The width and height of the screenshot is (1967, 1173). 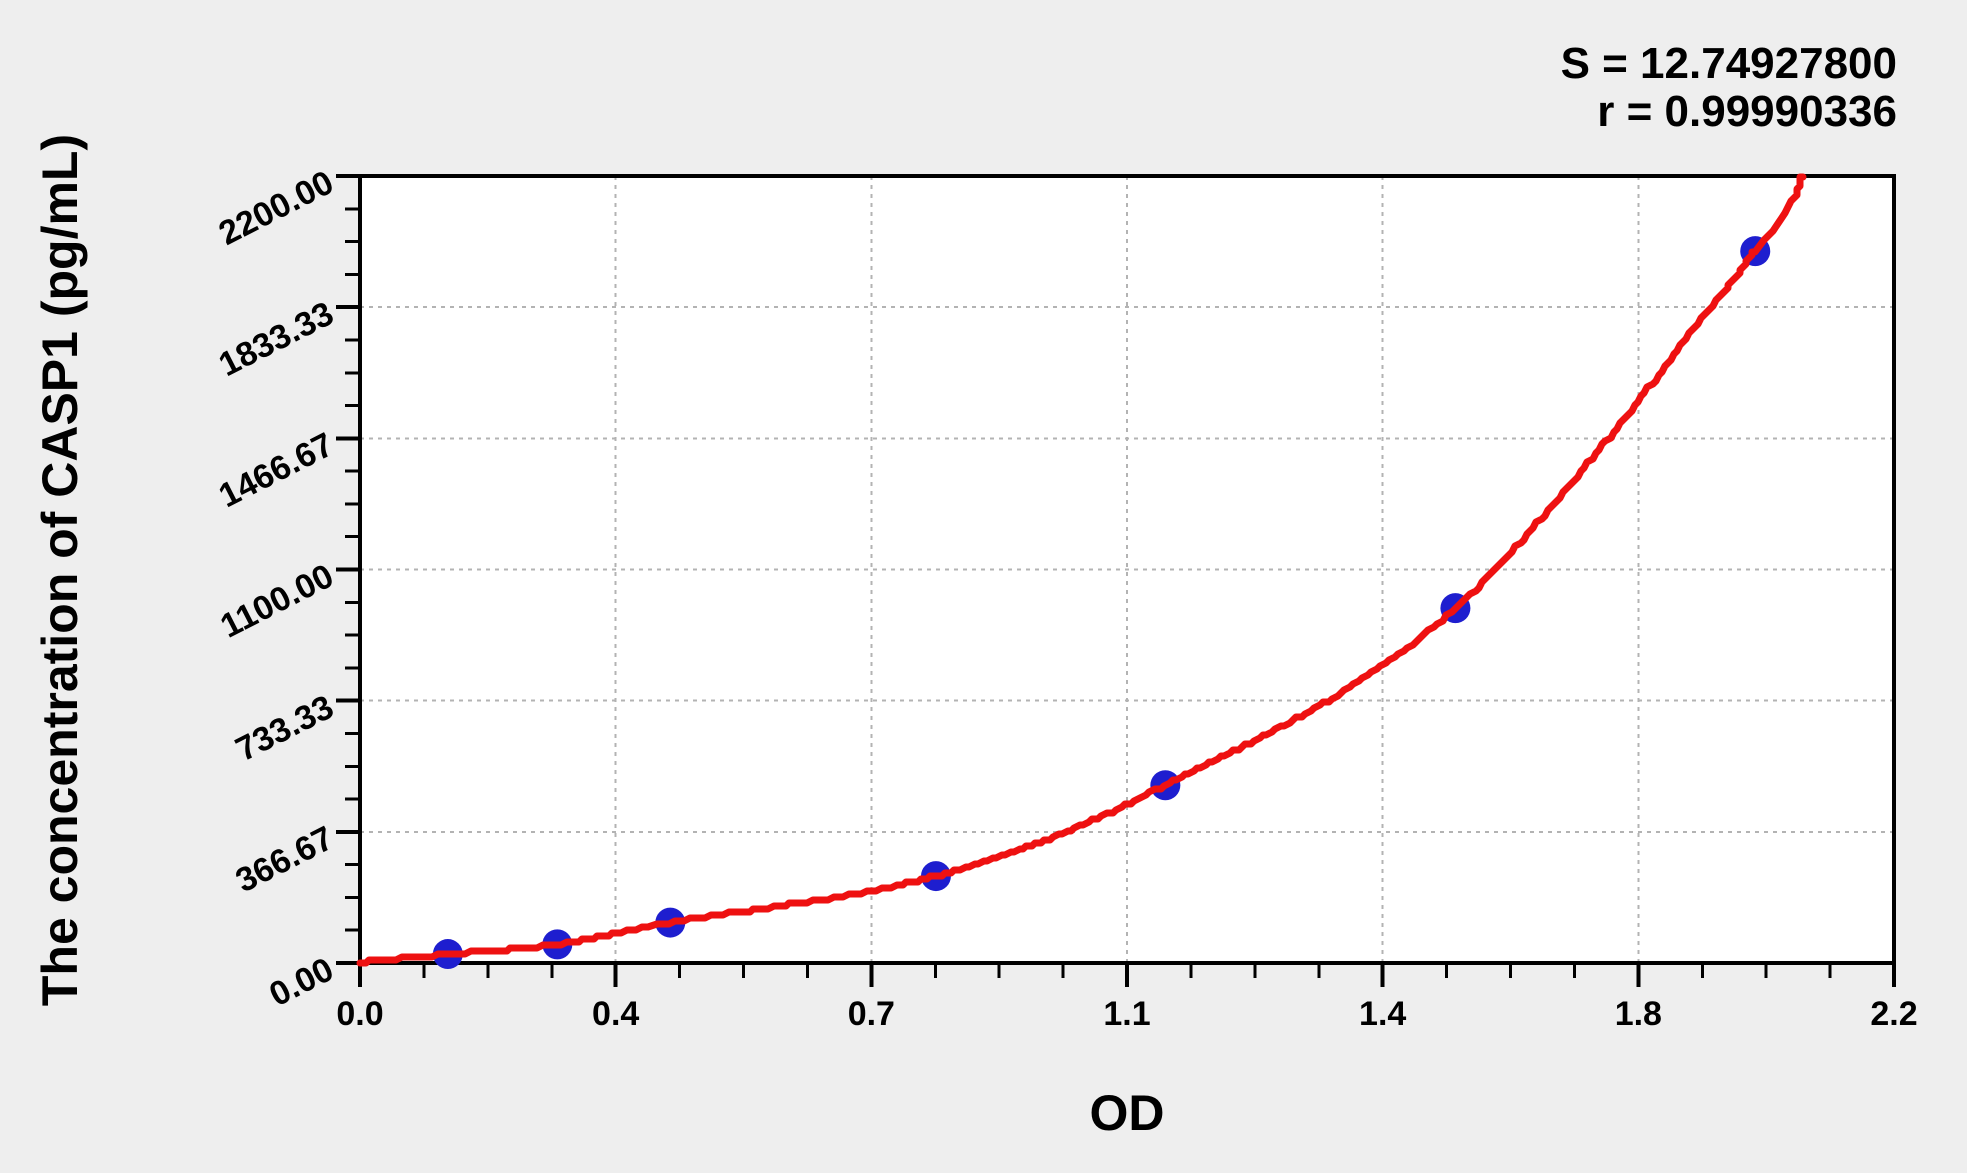 I want to click on x-tick-label: 2.2, so click(x=1893, y=1014).